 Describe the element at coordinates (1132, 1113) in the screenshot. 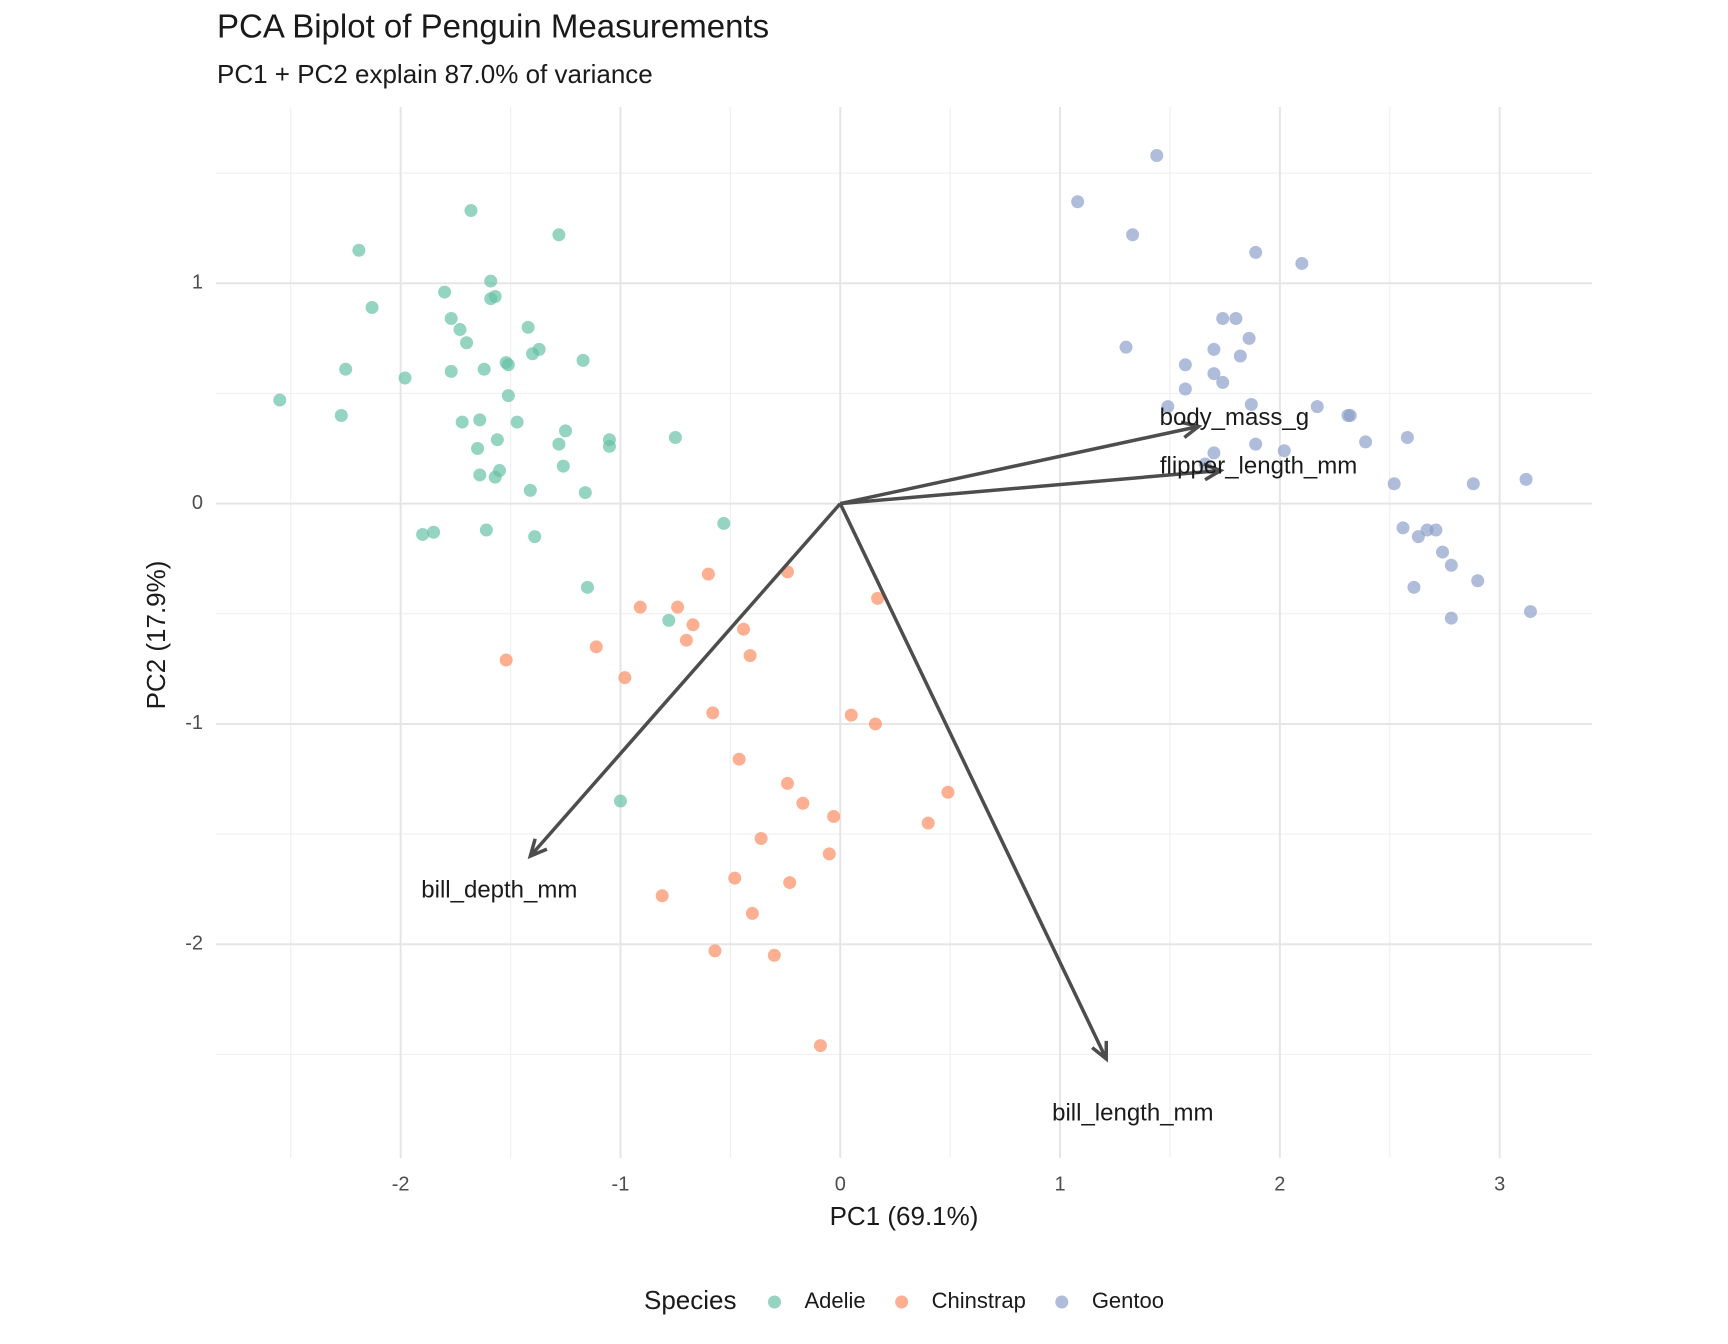

I see `loading-label: bill_length_mm` at that location.